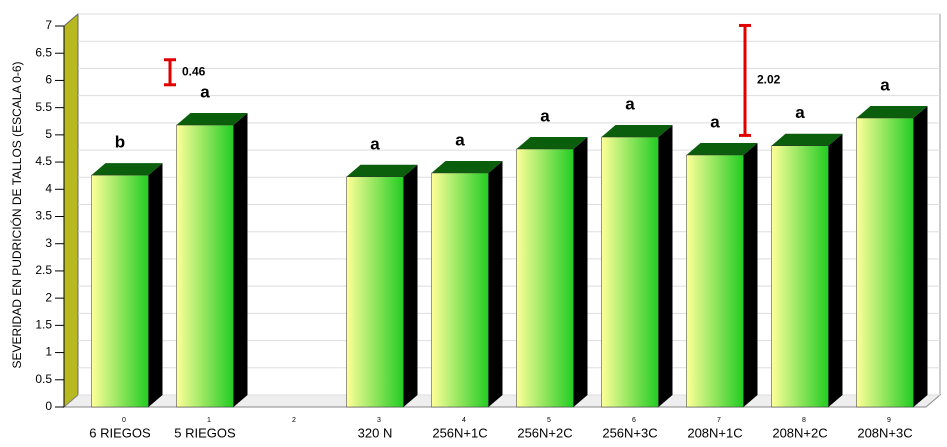 The width and height of the screenshot is (947, 447). Describe the element at coordinates (464, 420) in the screenshot. I see `index-label: 4` at that location.